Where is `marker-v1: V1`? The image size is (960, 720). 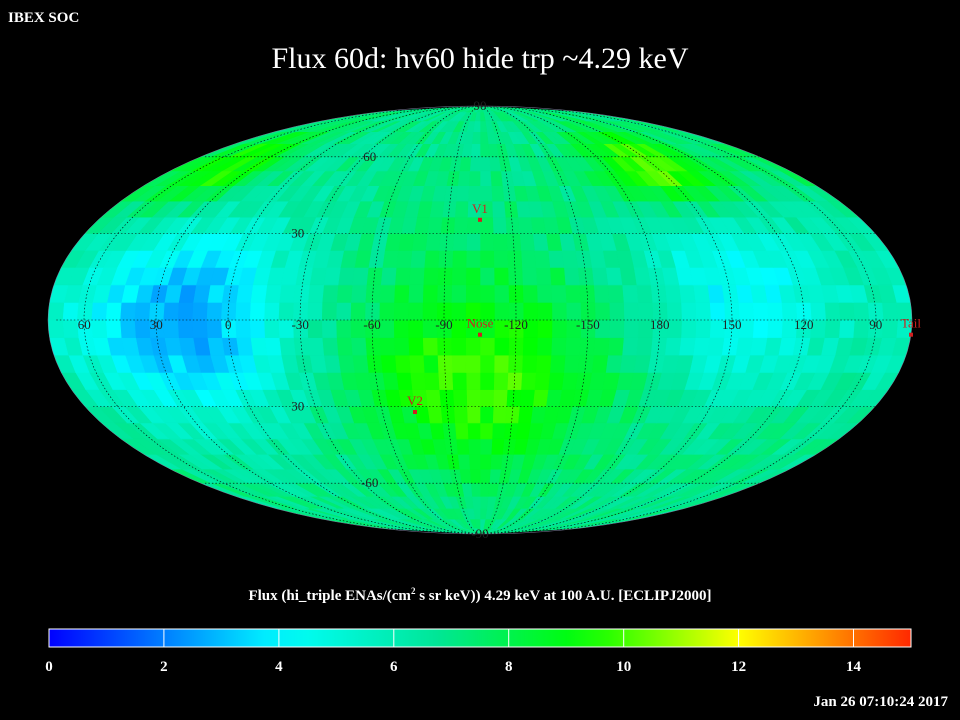
marker-v1: V1 is located at coordinates (480, 211).